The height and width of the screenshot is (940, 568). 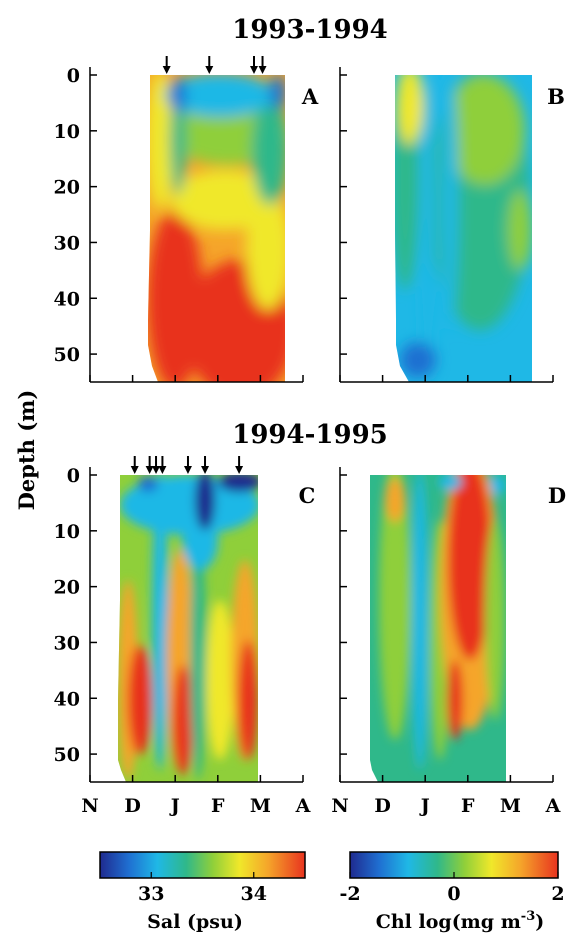 I want to click on colorbar-ticks: 33 34 -2 0 2, so click(x=351, y=888).